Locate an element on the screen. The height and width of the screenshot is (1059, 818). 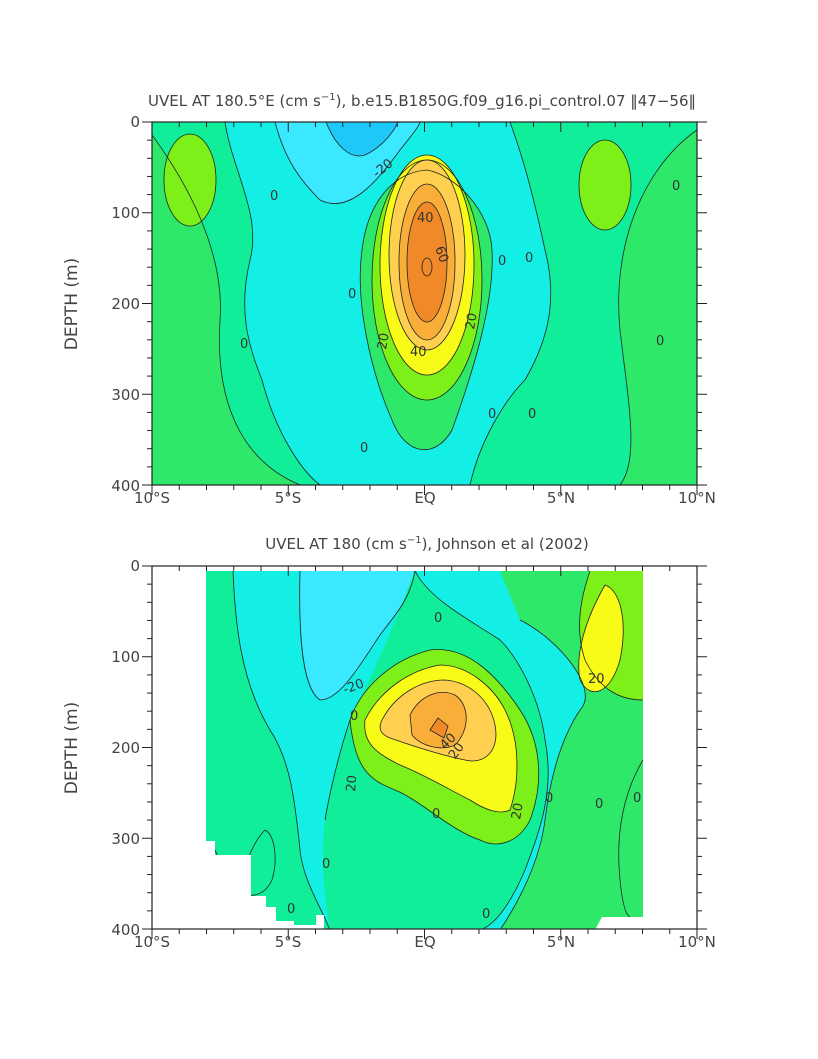
bottom-clabel: -20 is located at coordinates (353, 686).